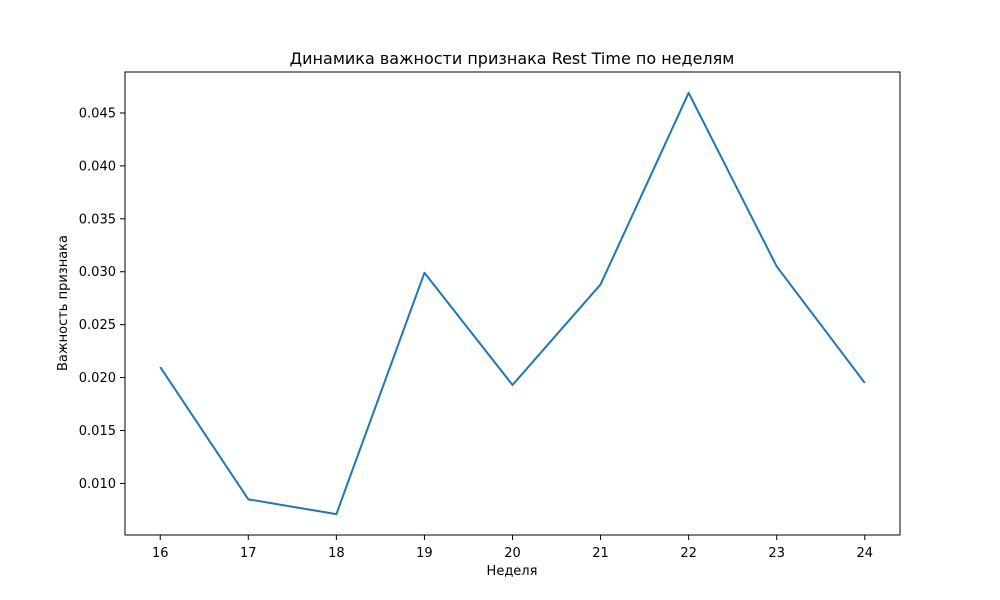 This screenshot has width=1000, height=600. Describe the element at coordinates (97, 325) in the screenshot. I see `y-tick-label: 0.025` at that location.